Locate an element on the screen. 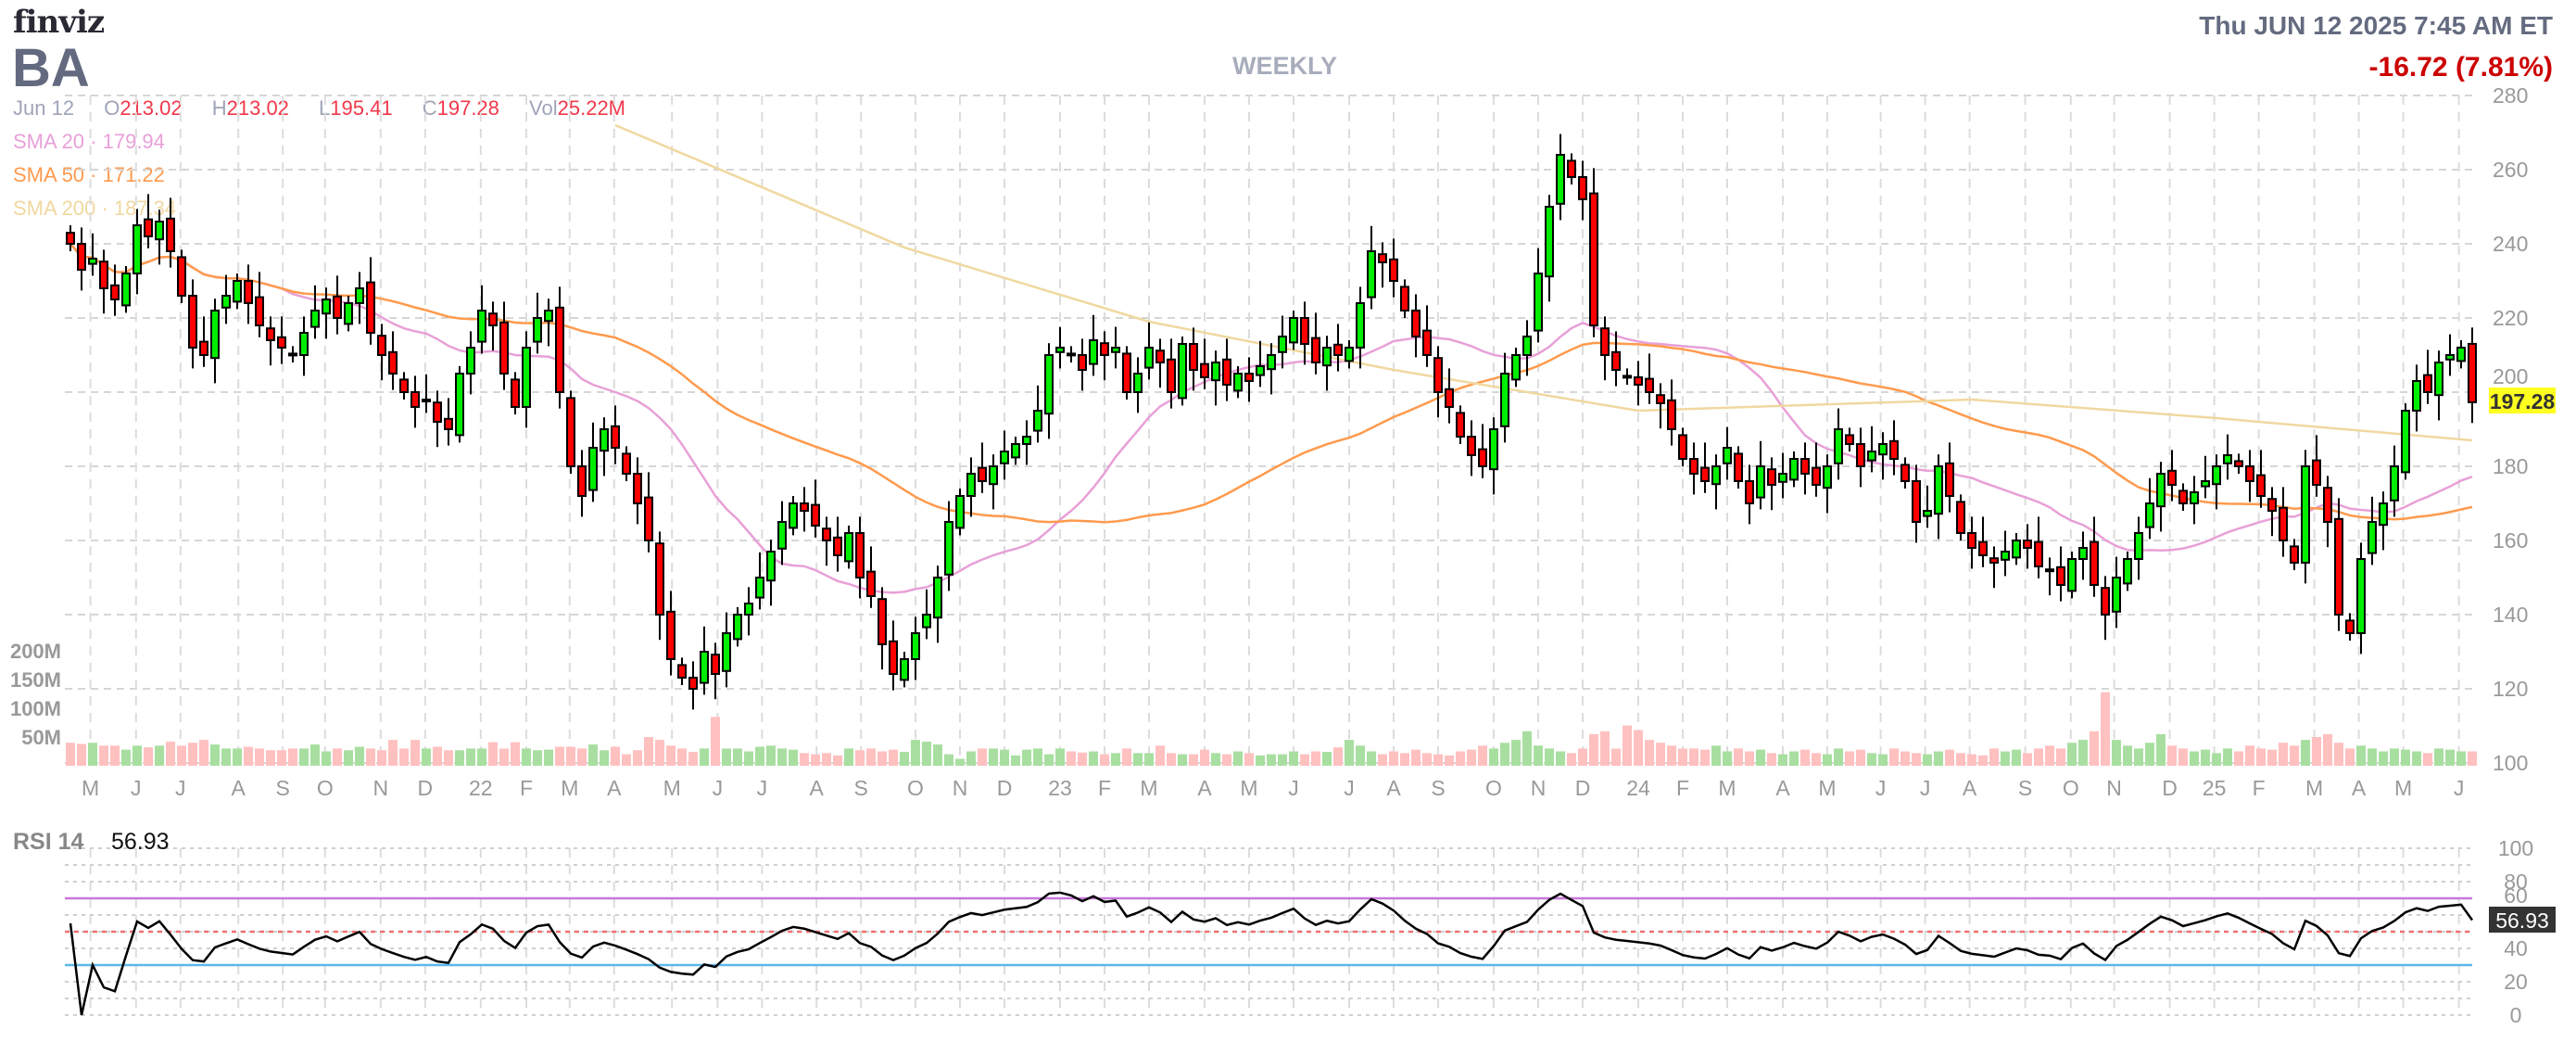 The width and height of the screenshot is (2576, 1042). sma50-value: 171.22 is located at coordinates (133, 174).